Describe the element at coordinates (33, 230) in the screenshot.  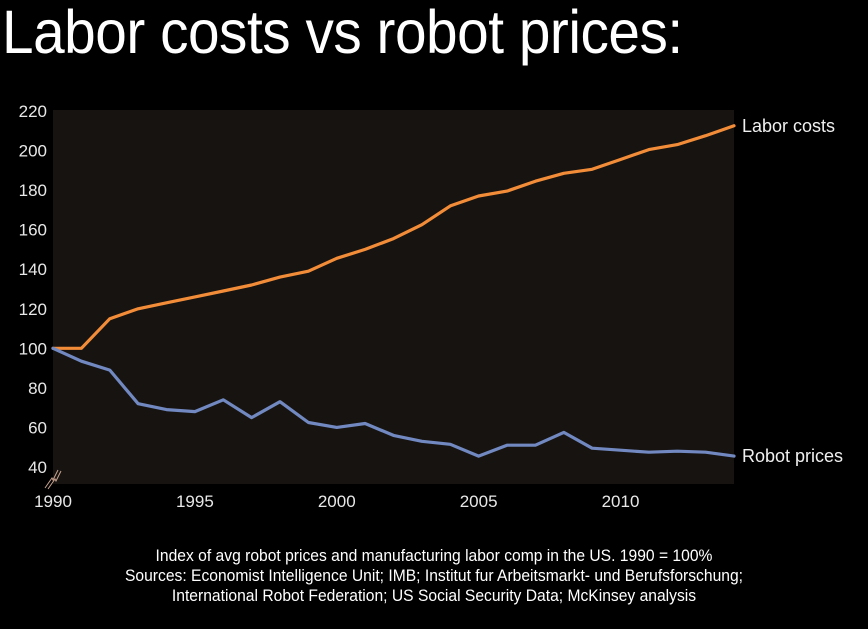
I see `y-tick-label: 160` at that location.